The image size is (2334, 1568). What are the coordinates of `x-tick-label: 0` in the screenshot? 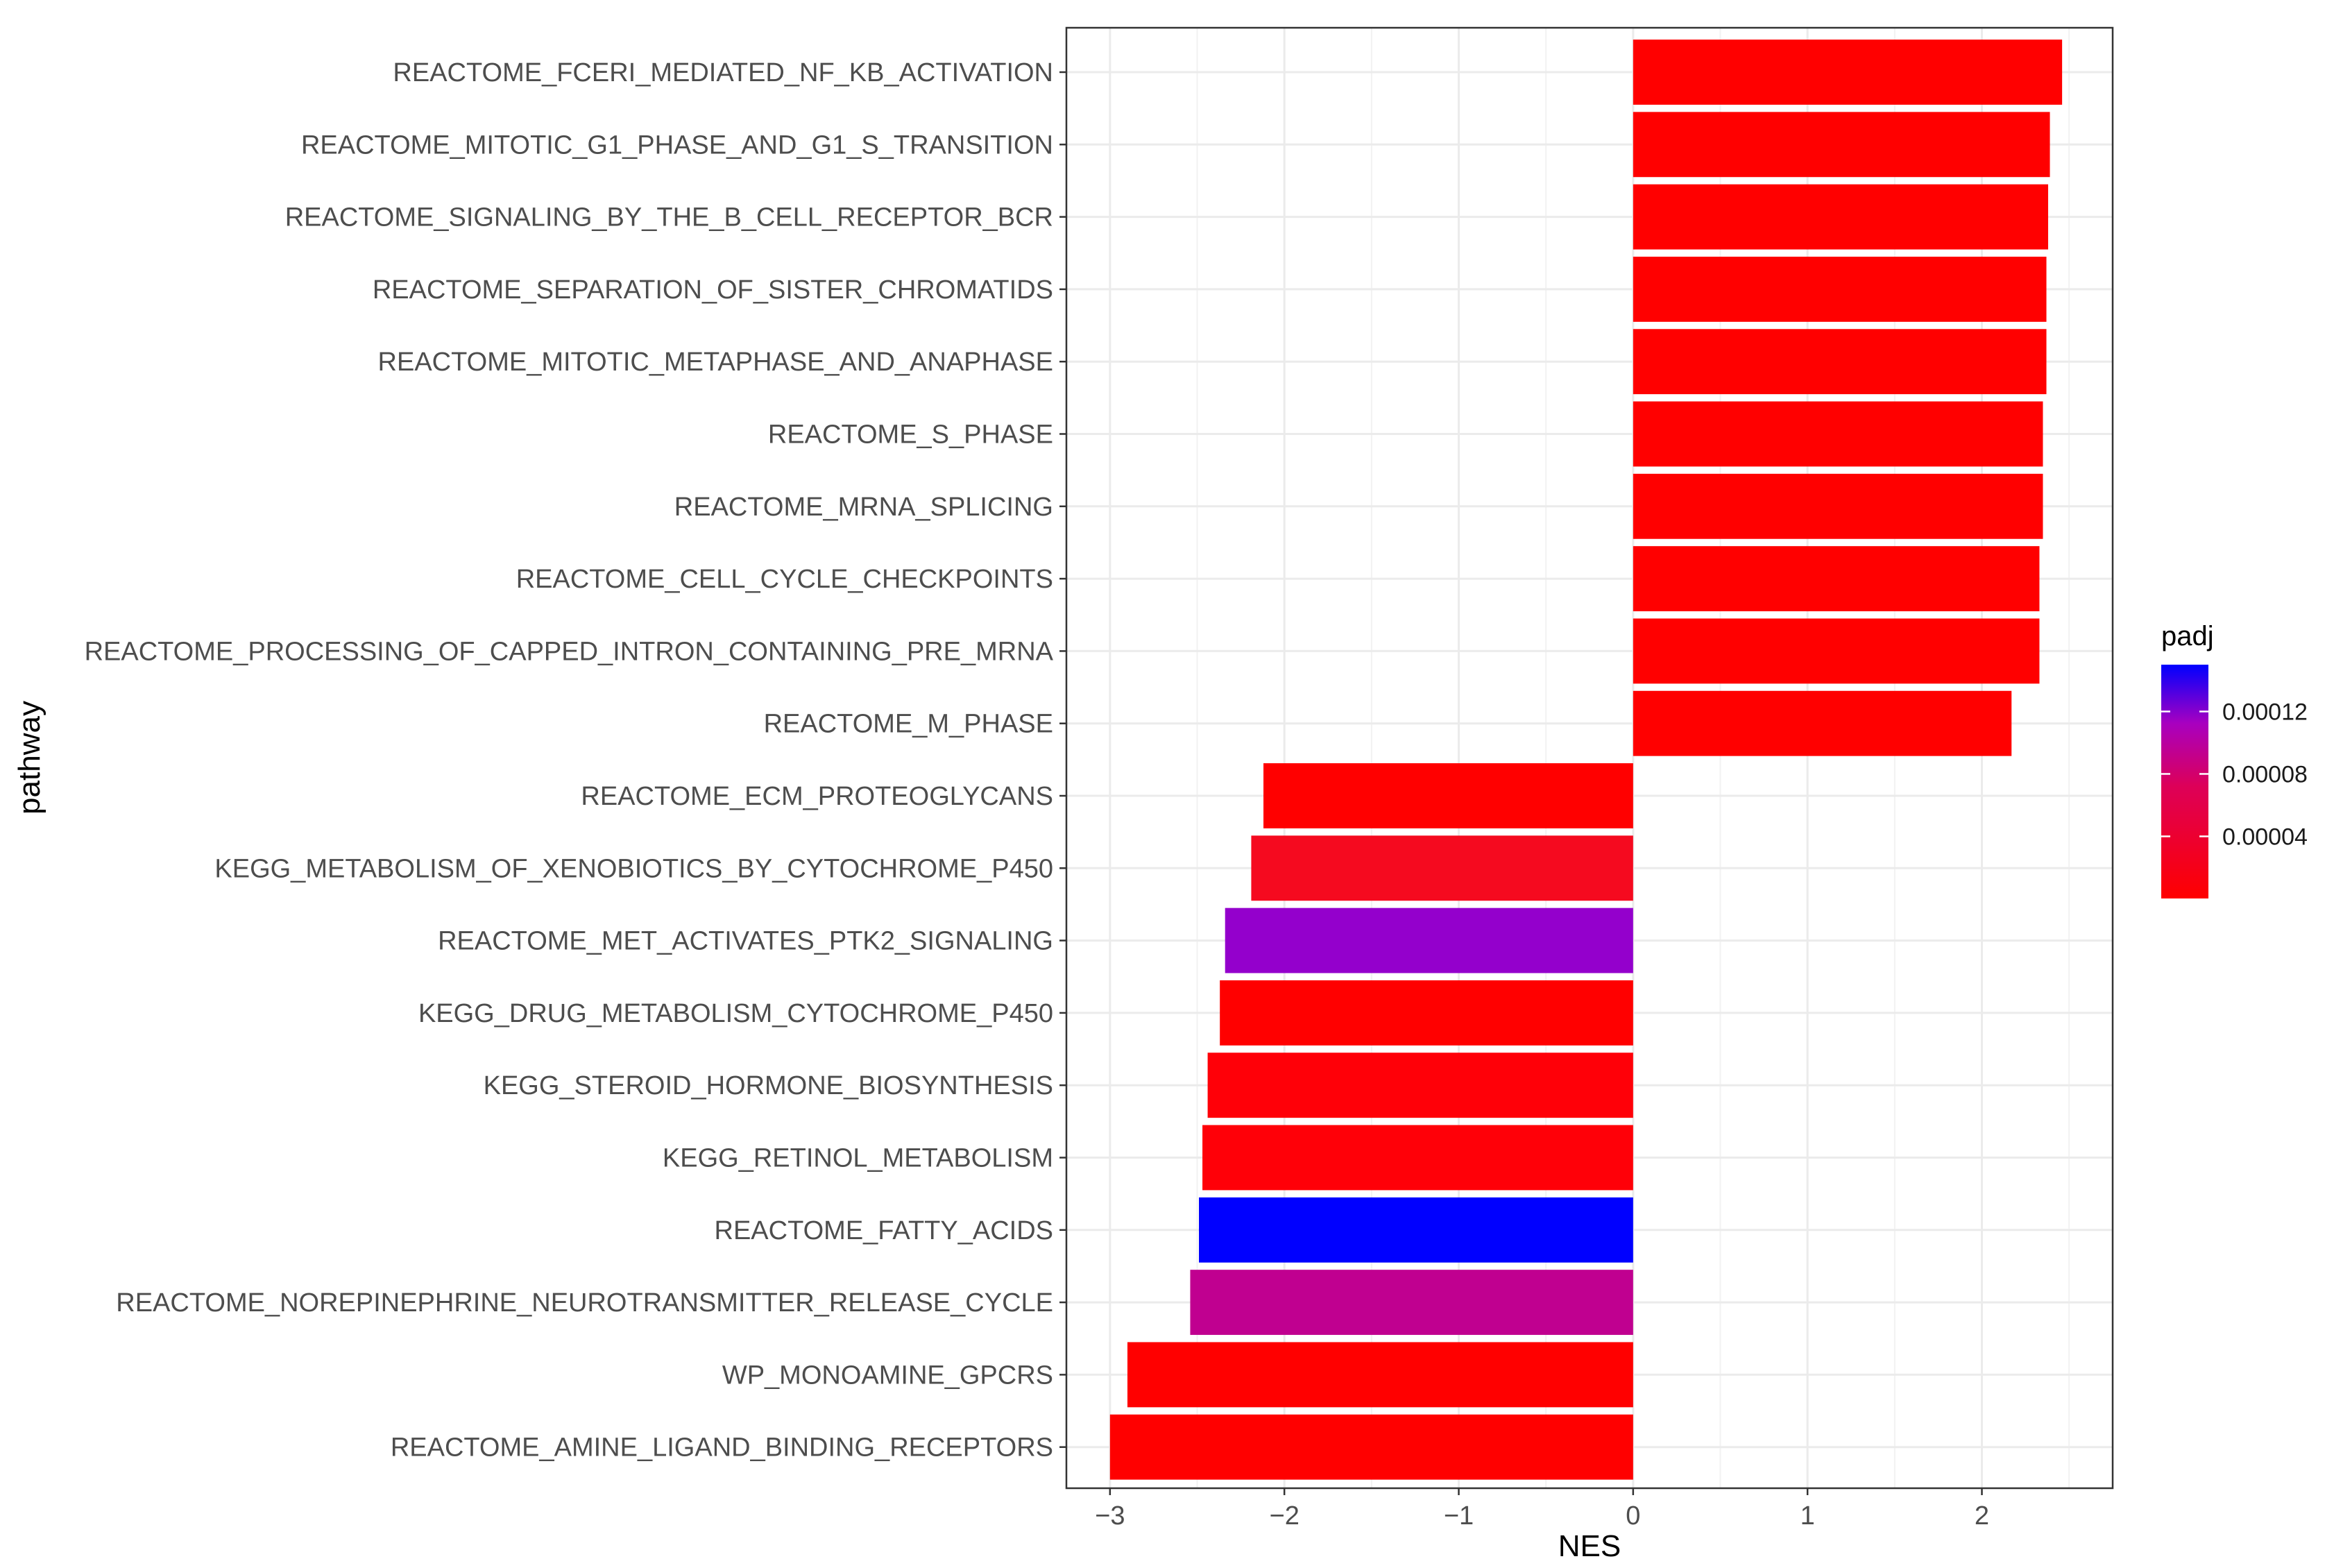 It's located at (1633, 1516).